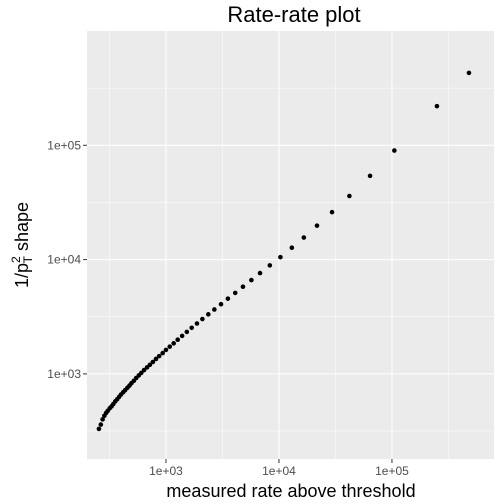 The width and height of the screenshot is (504, 504). What do you see at coordinates (22, 229) in the screenshot?
I see `y-axis-label-suffix: shape` at bounding box center [22, 229].